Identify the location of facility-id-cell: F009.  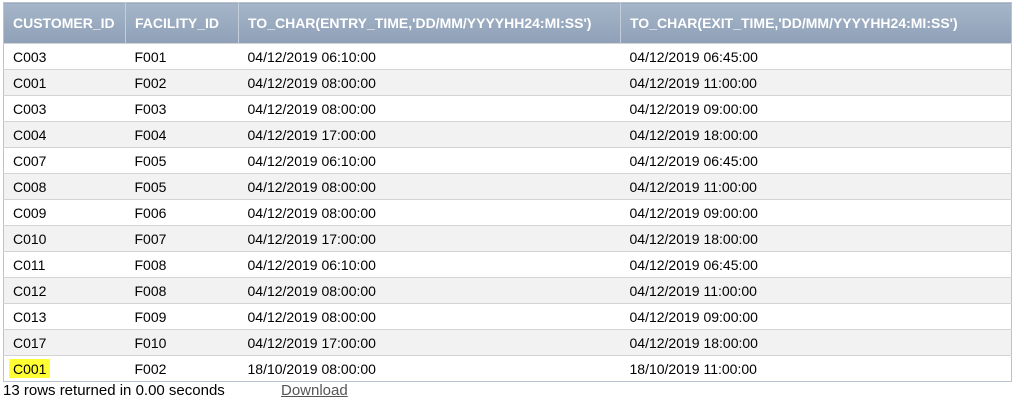
(182, 316).